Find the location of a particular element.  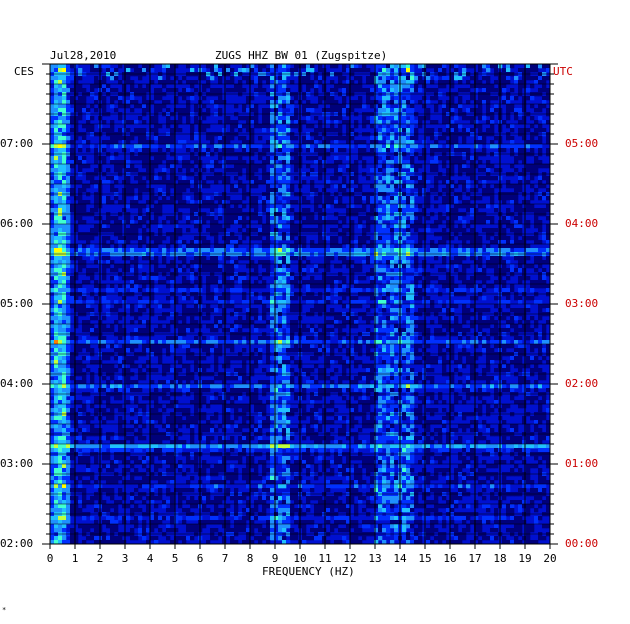

x-tick-label: 11 is located at coordinates (325, 558).